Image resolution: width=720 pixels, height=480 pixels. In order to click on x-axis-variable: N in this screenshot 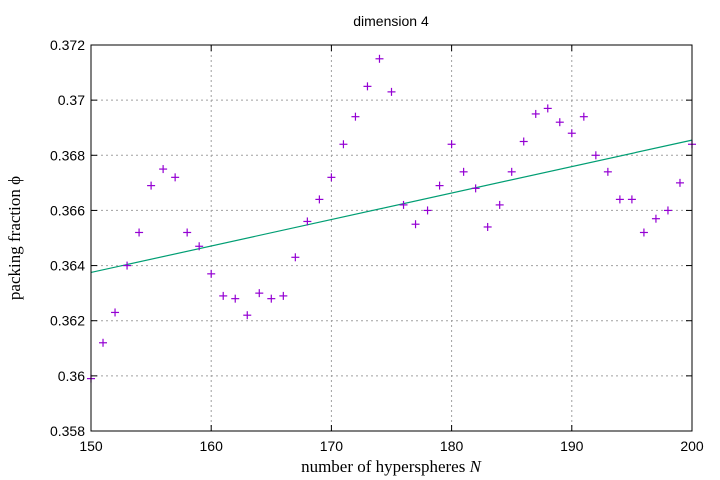, I will do `click(476, 466)`.